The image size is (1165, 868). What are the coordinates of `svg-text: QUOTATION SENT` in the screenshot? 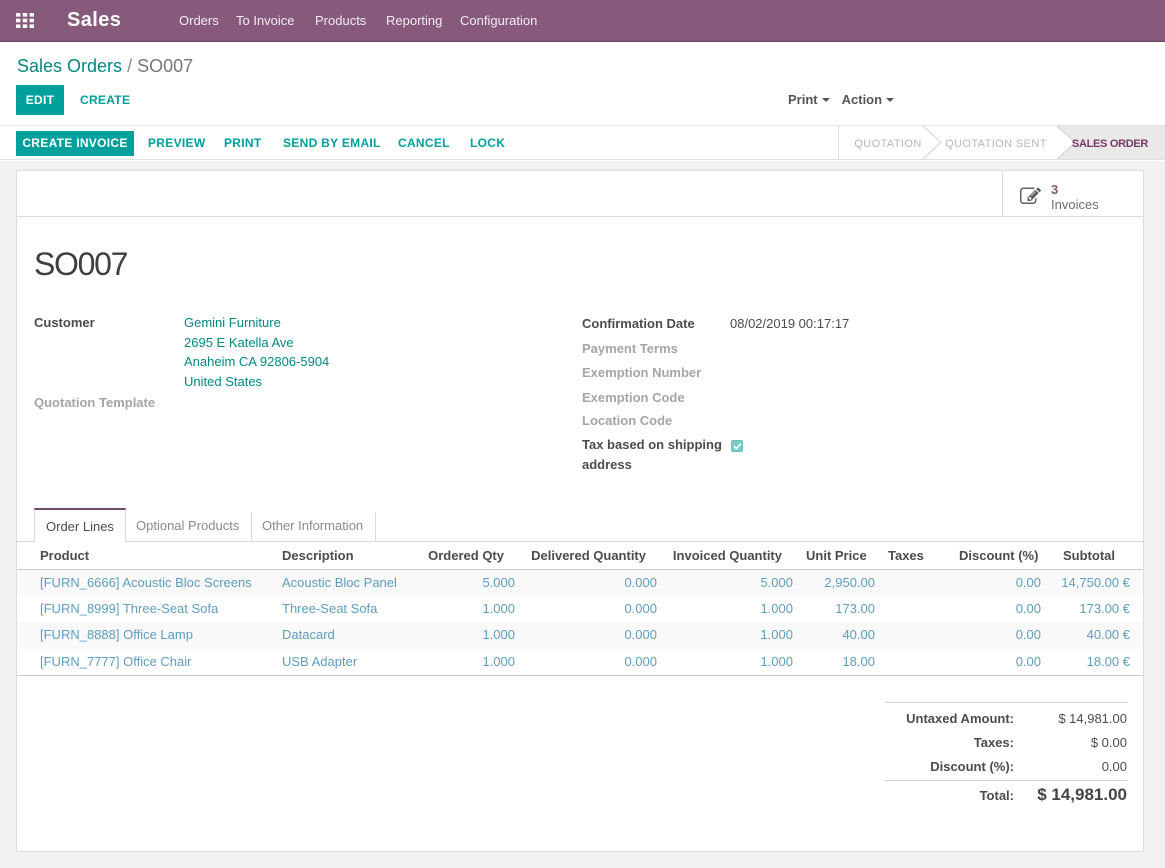 It's located at (996, 144).